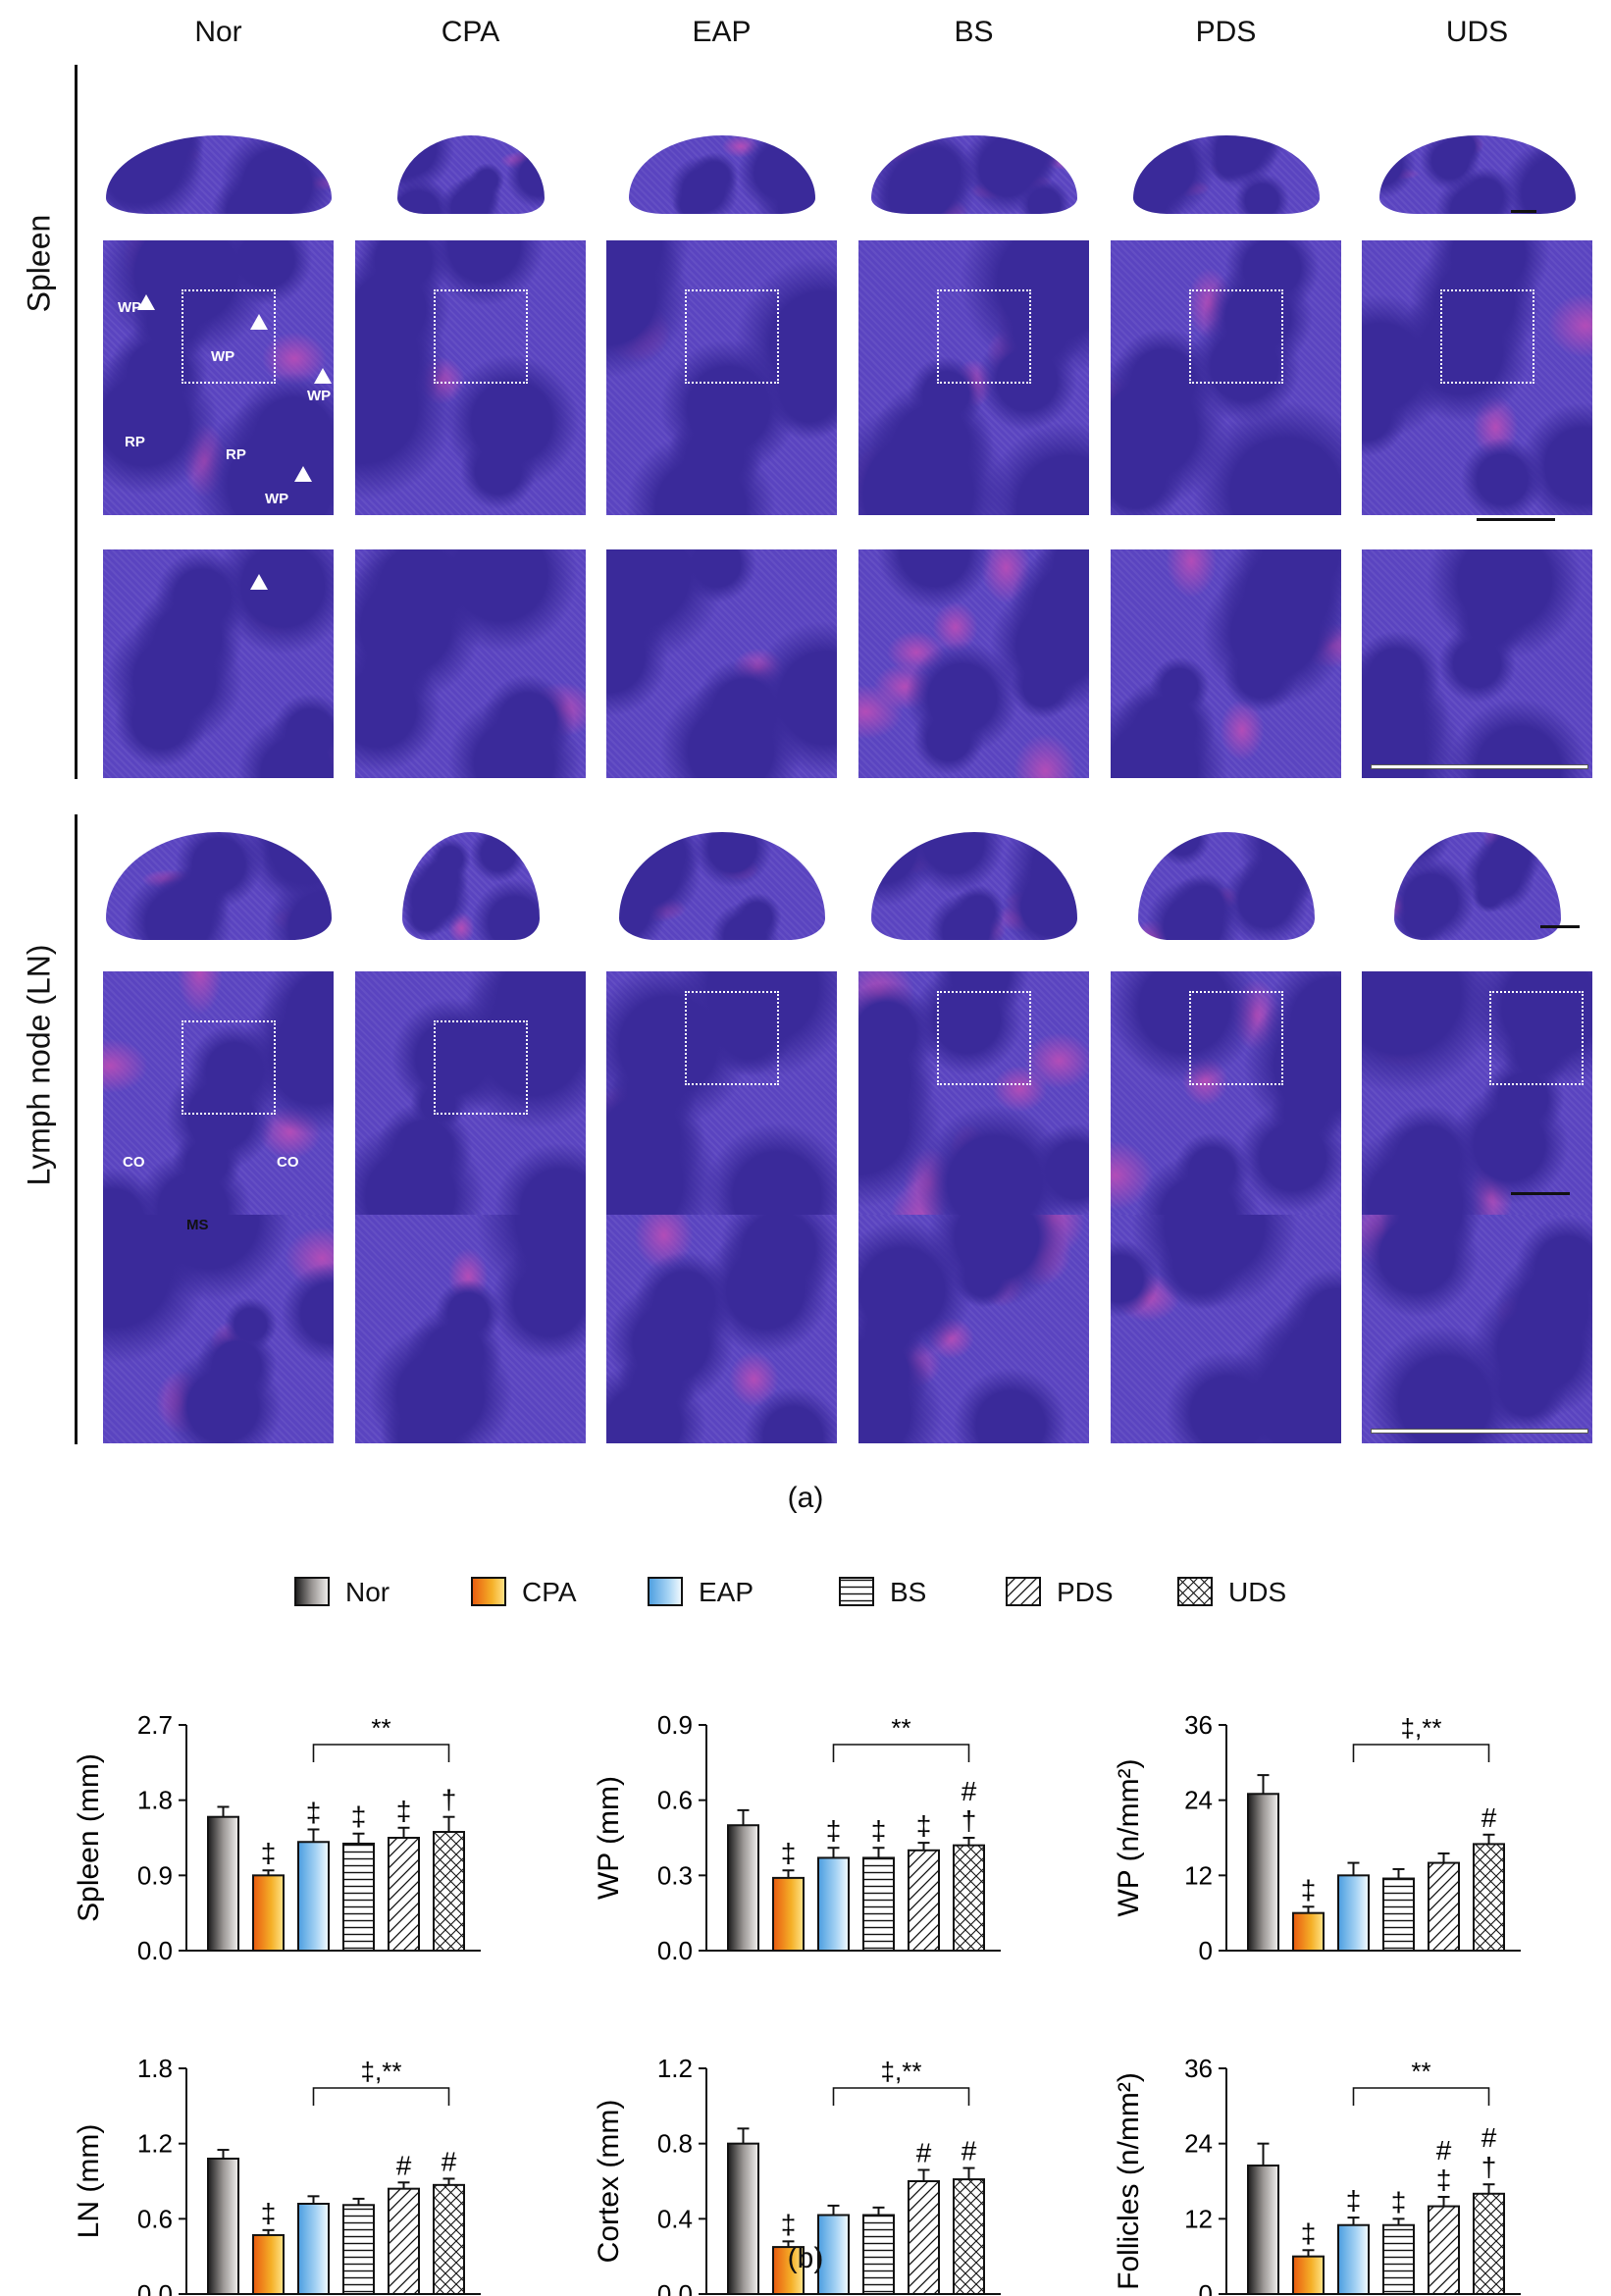 The width and height of the screenshot is (1611, 2296). What do you see at coordinates (900, 1728) in the screenshot?
I see `bracket-label: **` at bounding box center [900, 1728].